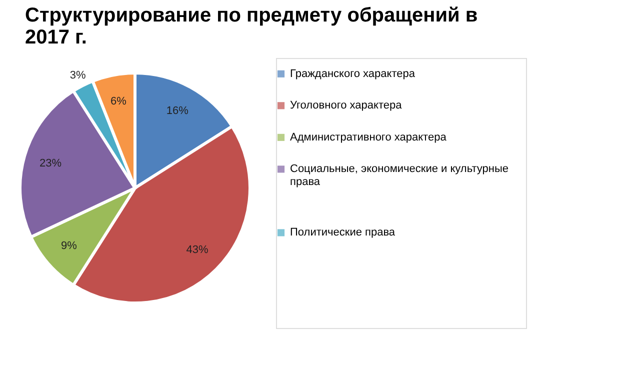  I want to click on data-label: 9%, so click(69, 246).